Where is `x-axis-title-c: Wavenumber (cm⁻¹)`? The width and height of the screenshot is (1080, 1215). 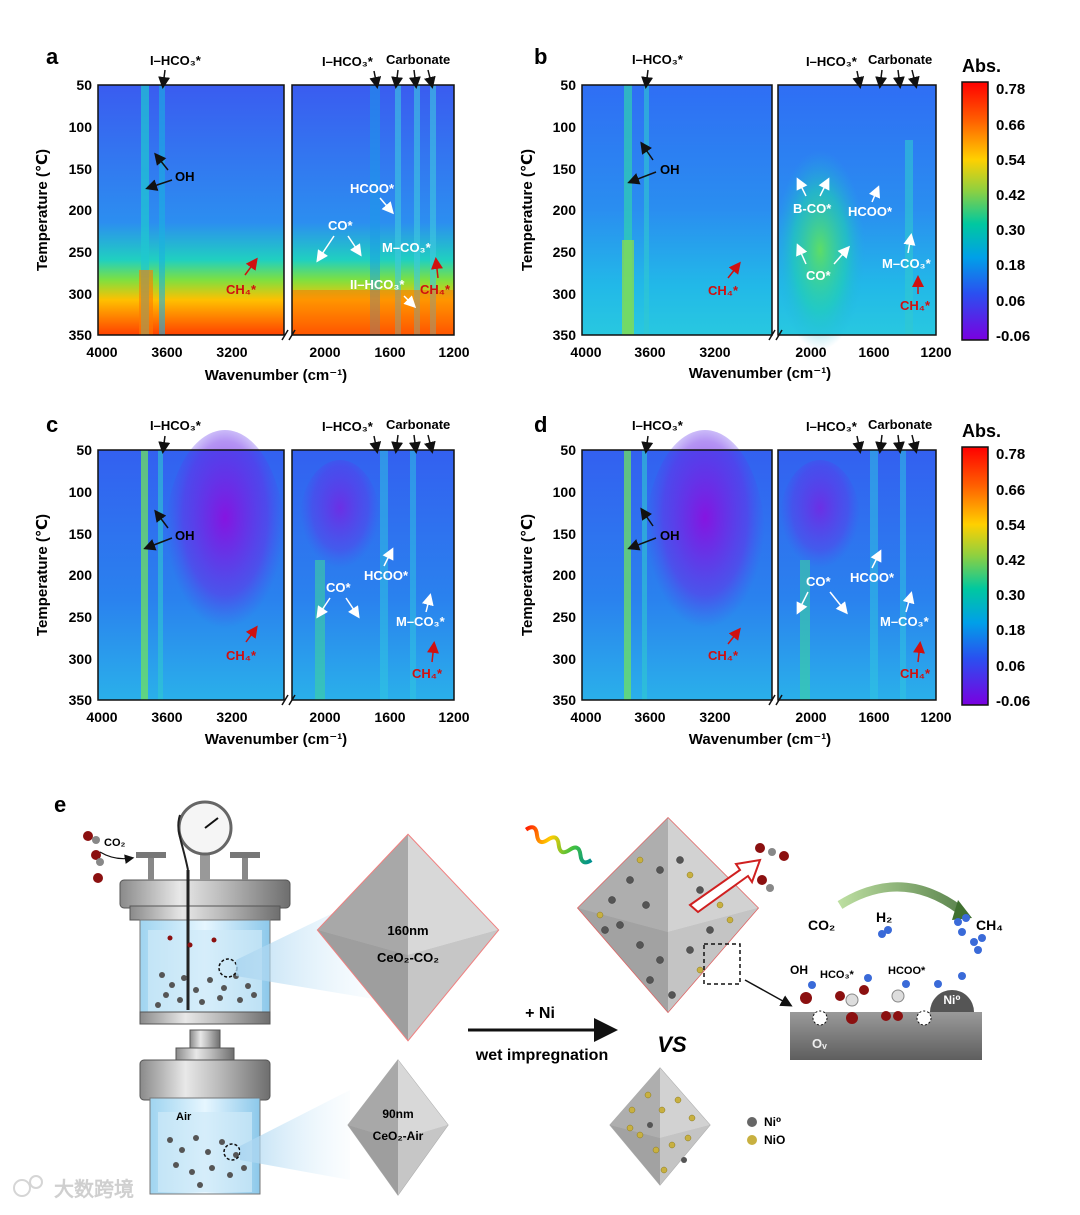
x-axis-title-c: Wavenumber (cm⁻¹) is located at coordinates (276, 739).